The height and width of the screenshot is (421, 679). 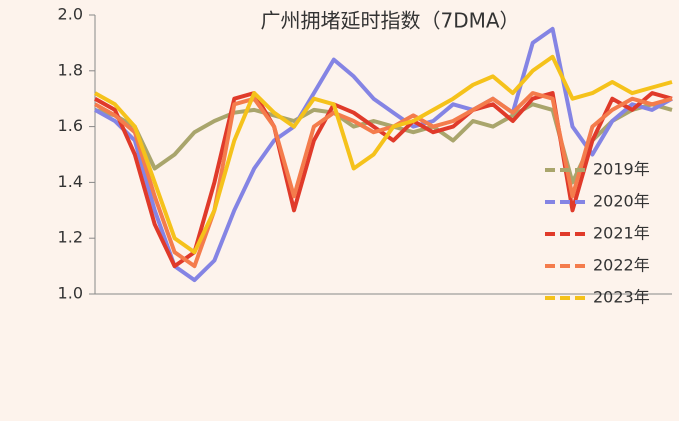 I want to click on legend-label: 2022年, so click(x=621, y=265).